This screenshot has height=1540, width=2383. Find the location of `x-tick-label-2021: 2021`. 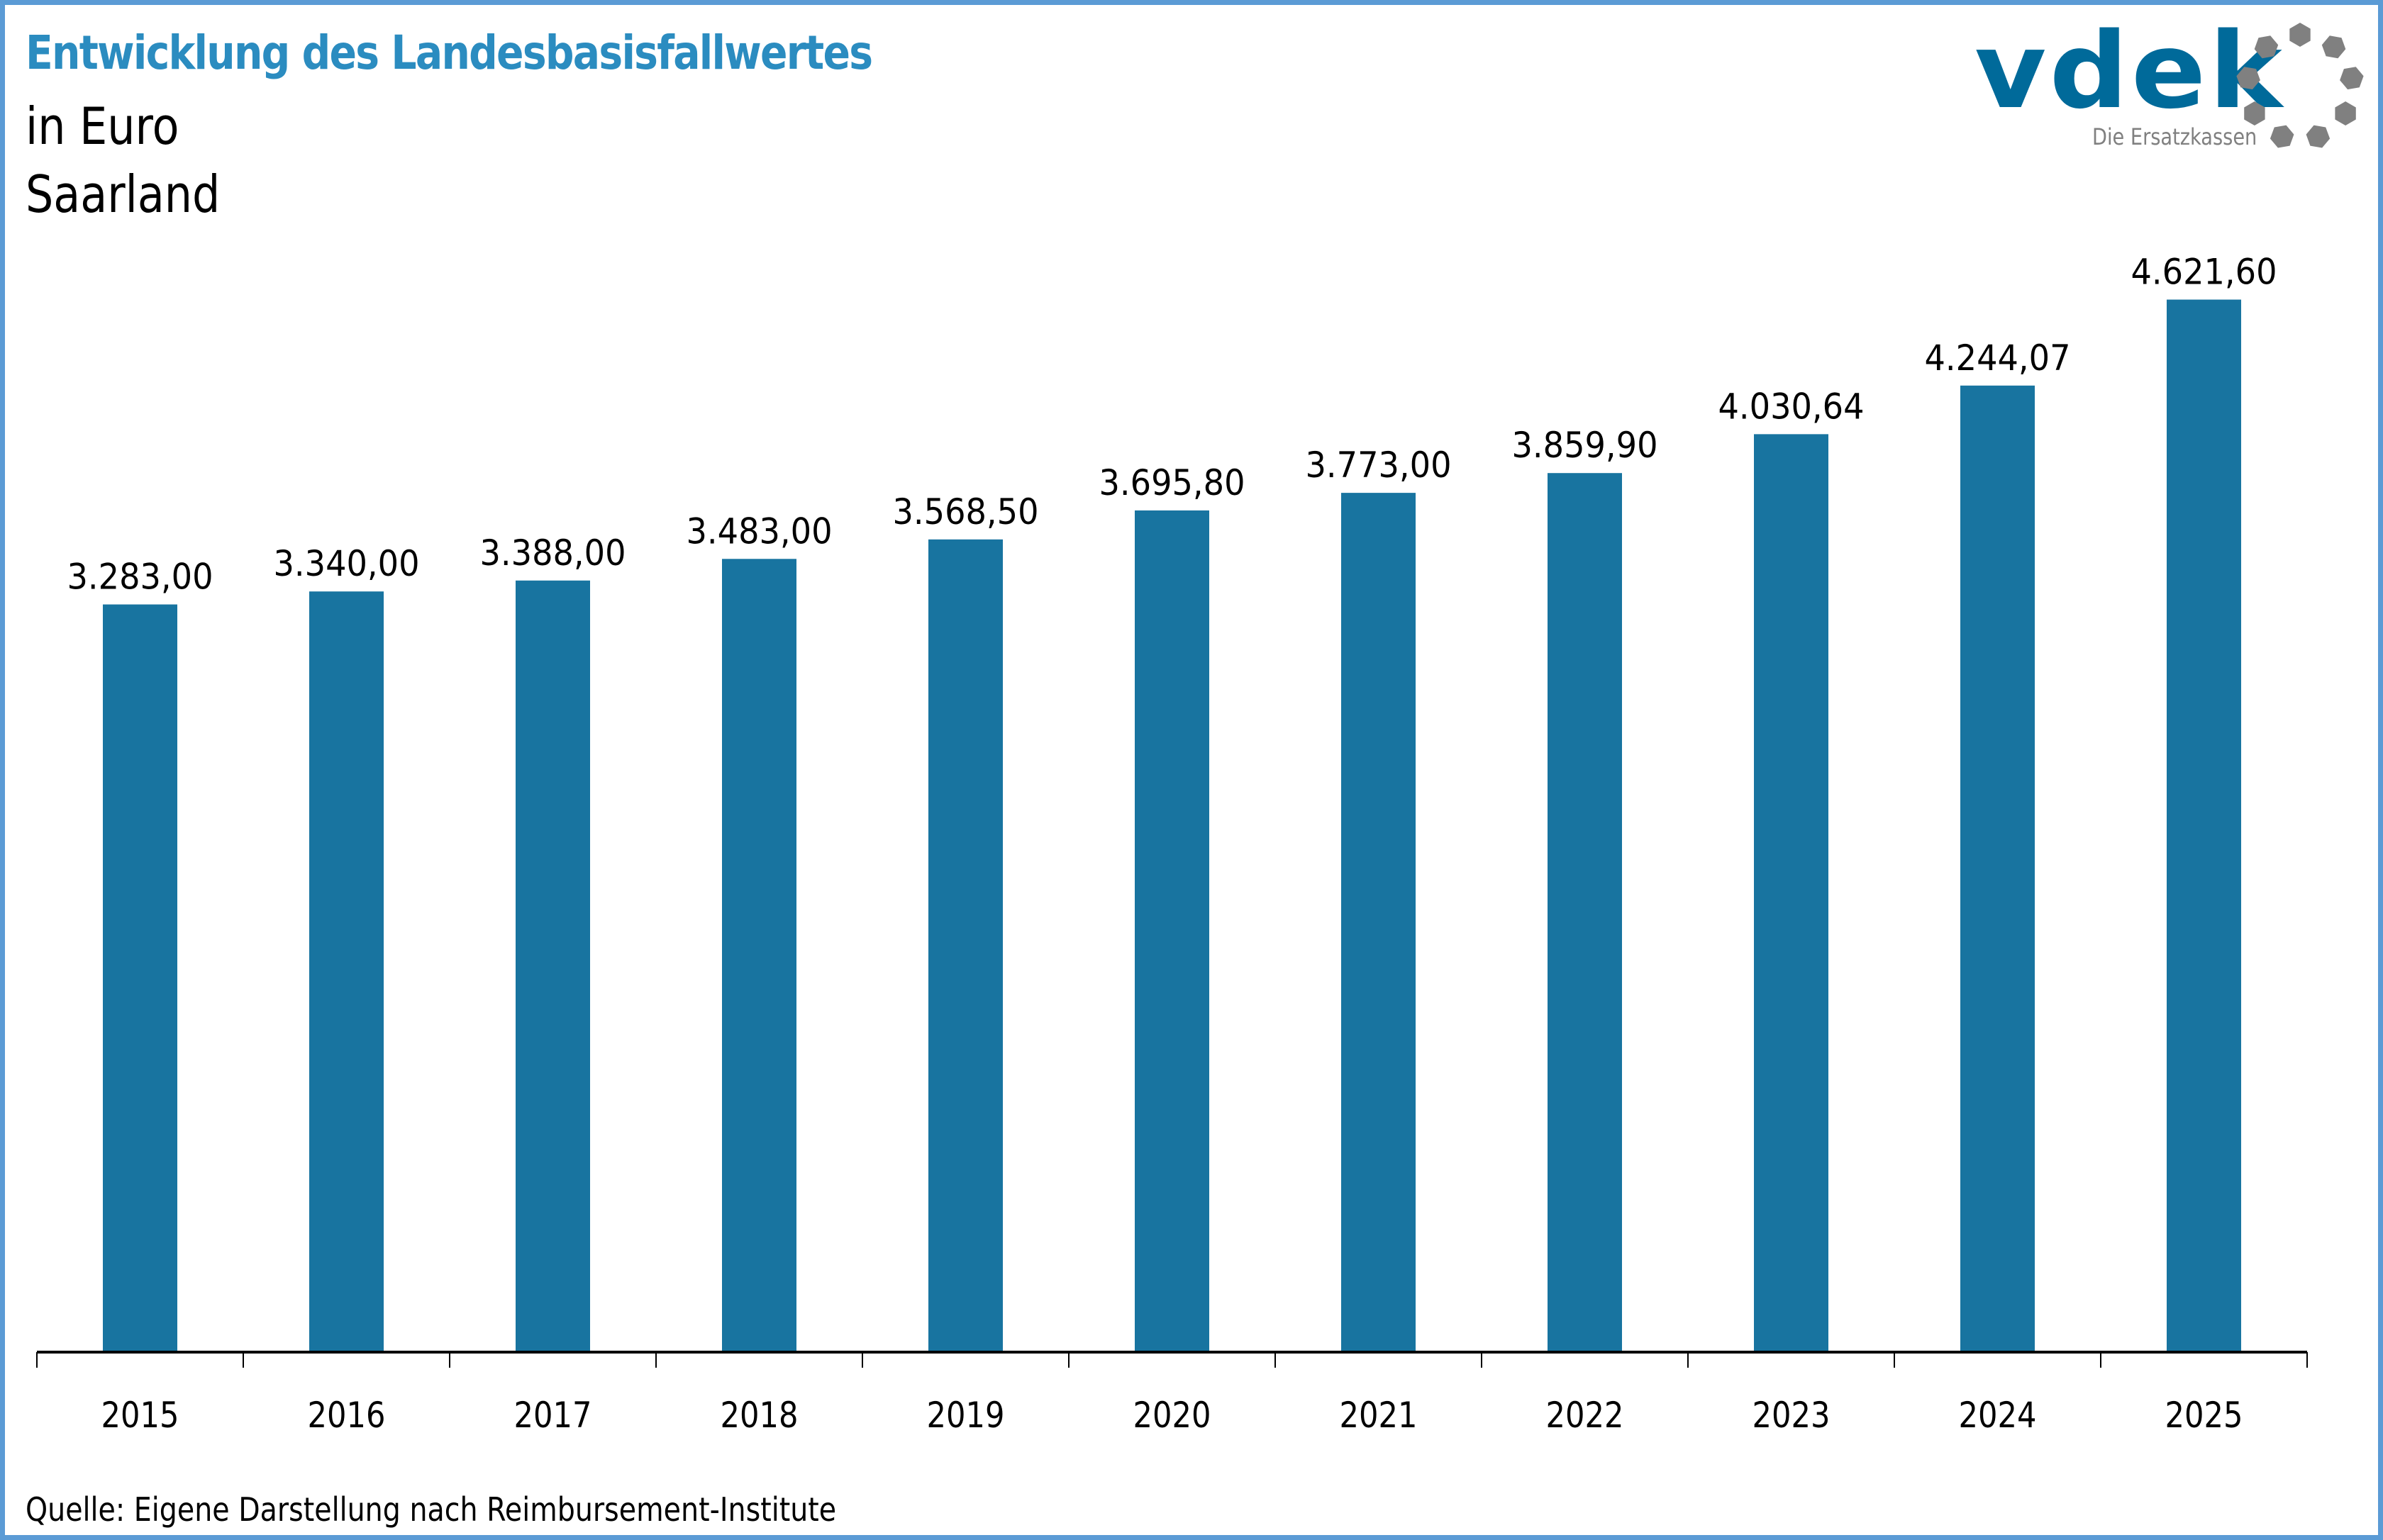

x-tick-label-2021: 2021 is located at coordinates (1379, 1415).